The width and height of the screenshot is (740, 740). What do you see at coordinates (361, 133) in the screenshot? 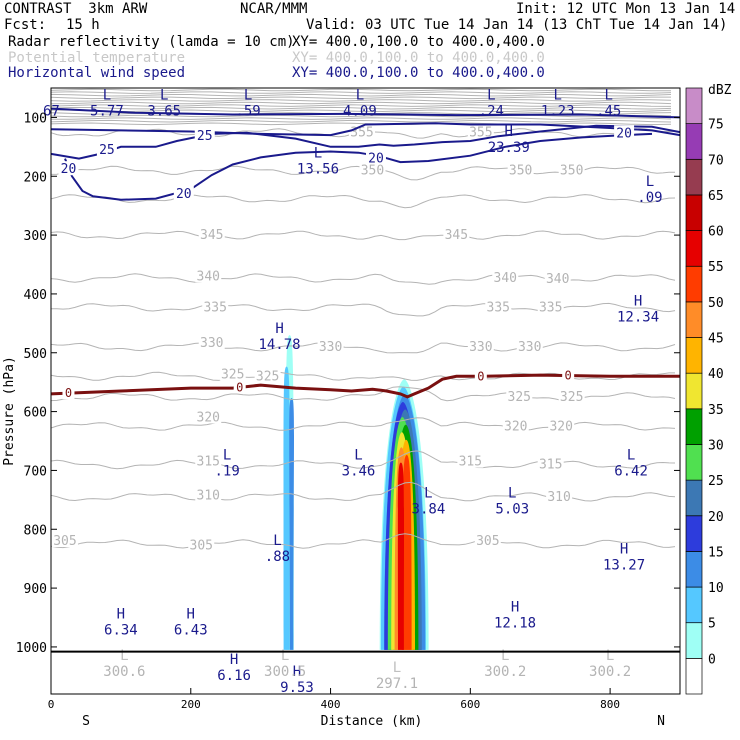
I see `theta-contour-label: 355` at bounding box center [361, 133].